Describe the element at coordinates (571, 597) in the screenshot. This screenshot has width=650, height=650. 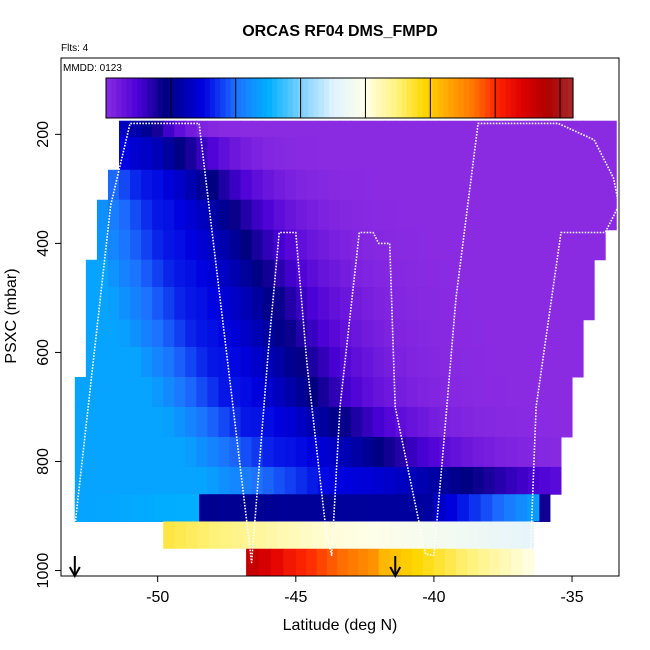
I see `x-tick-label: -35` at that location.